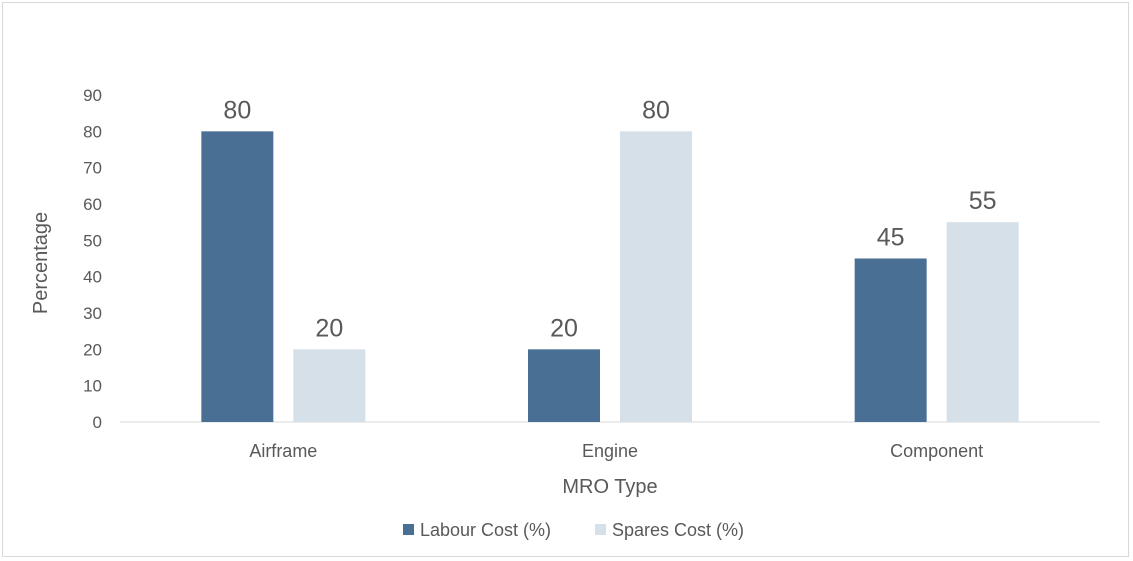 The width and height of the screenshot is (1133, 561). I want to click on y-tick-label: 40, so click(92, 277).